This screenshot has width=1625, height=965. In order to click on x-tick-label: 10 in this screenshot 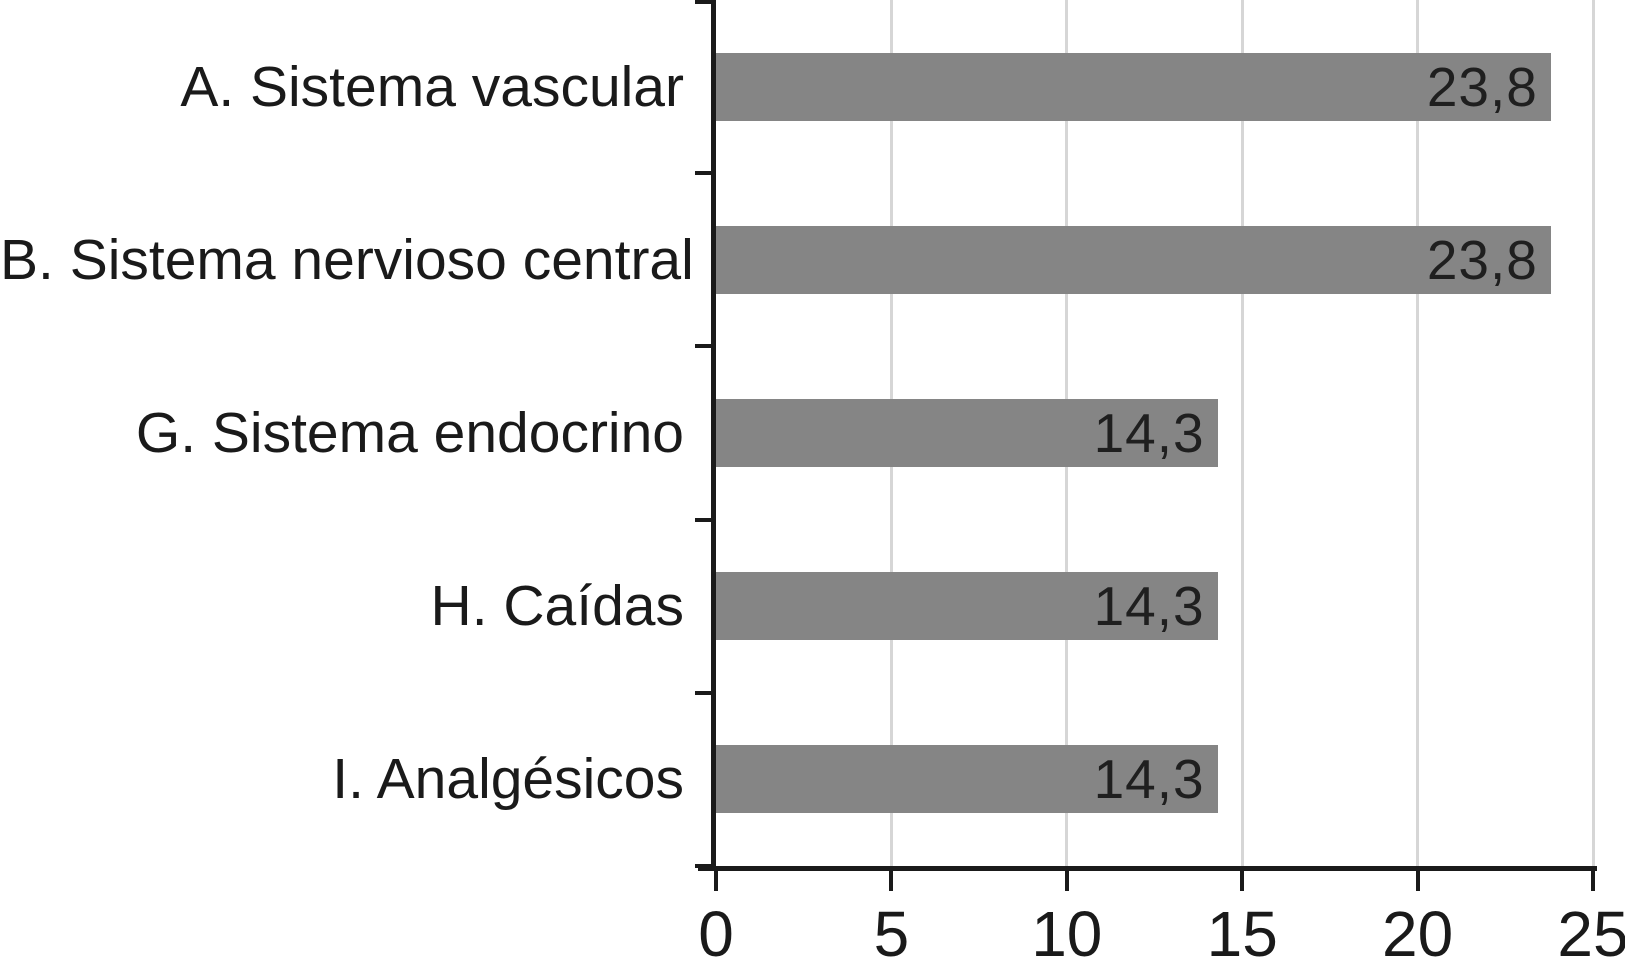, I will do `click(1067, 931)`.